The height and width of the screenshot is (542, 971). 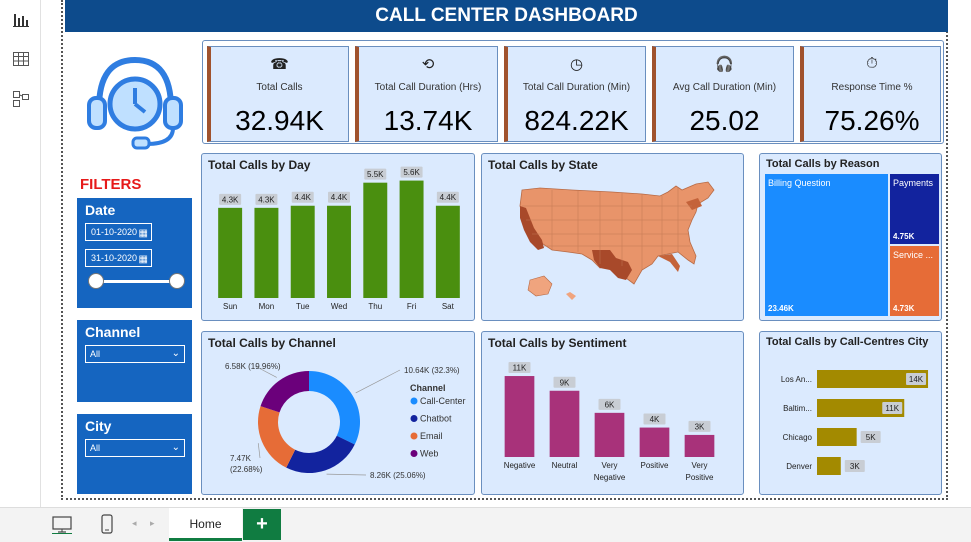 I want to click on call-center-headset-logo-icon, so click(x=135, y=103).